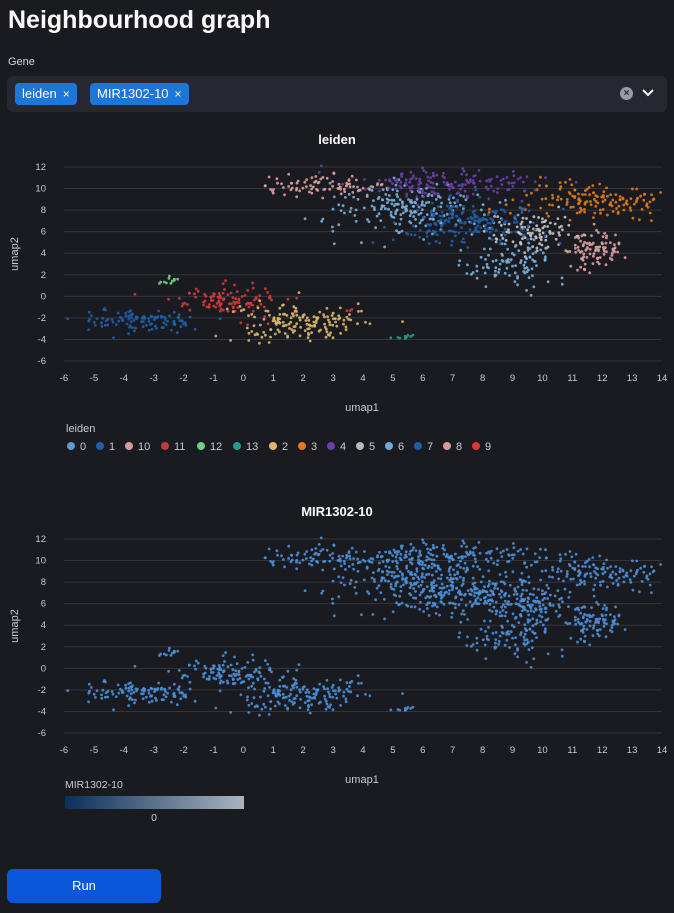 Image resolution: width=674 pixels, height=913 pixels. Describe the element at coordinates (46, 94) in the screenshot. I see `chip-leiden: leiden ×` at that location.